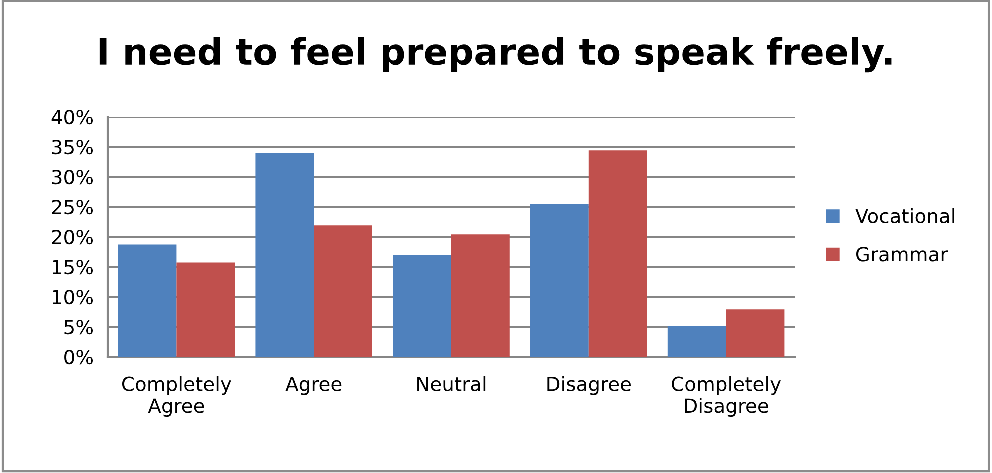  I want to click on chart-title: I need to feel prepared to speak freely., so click(496, 55).